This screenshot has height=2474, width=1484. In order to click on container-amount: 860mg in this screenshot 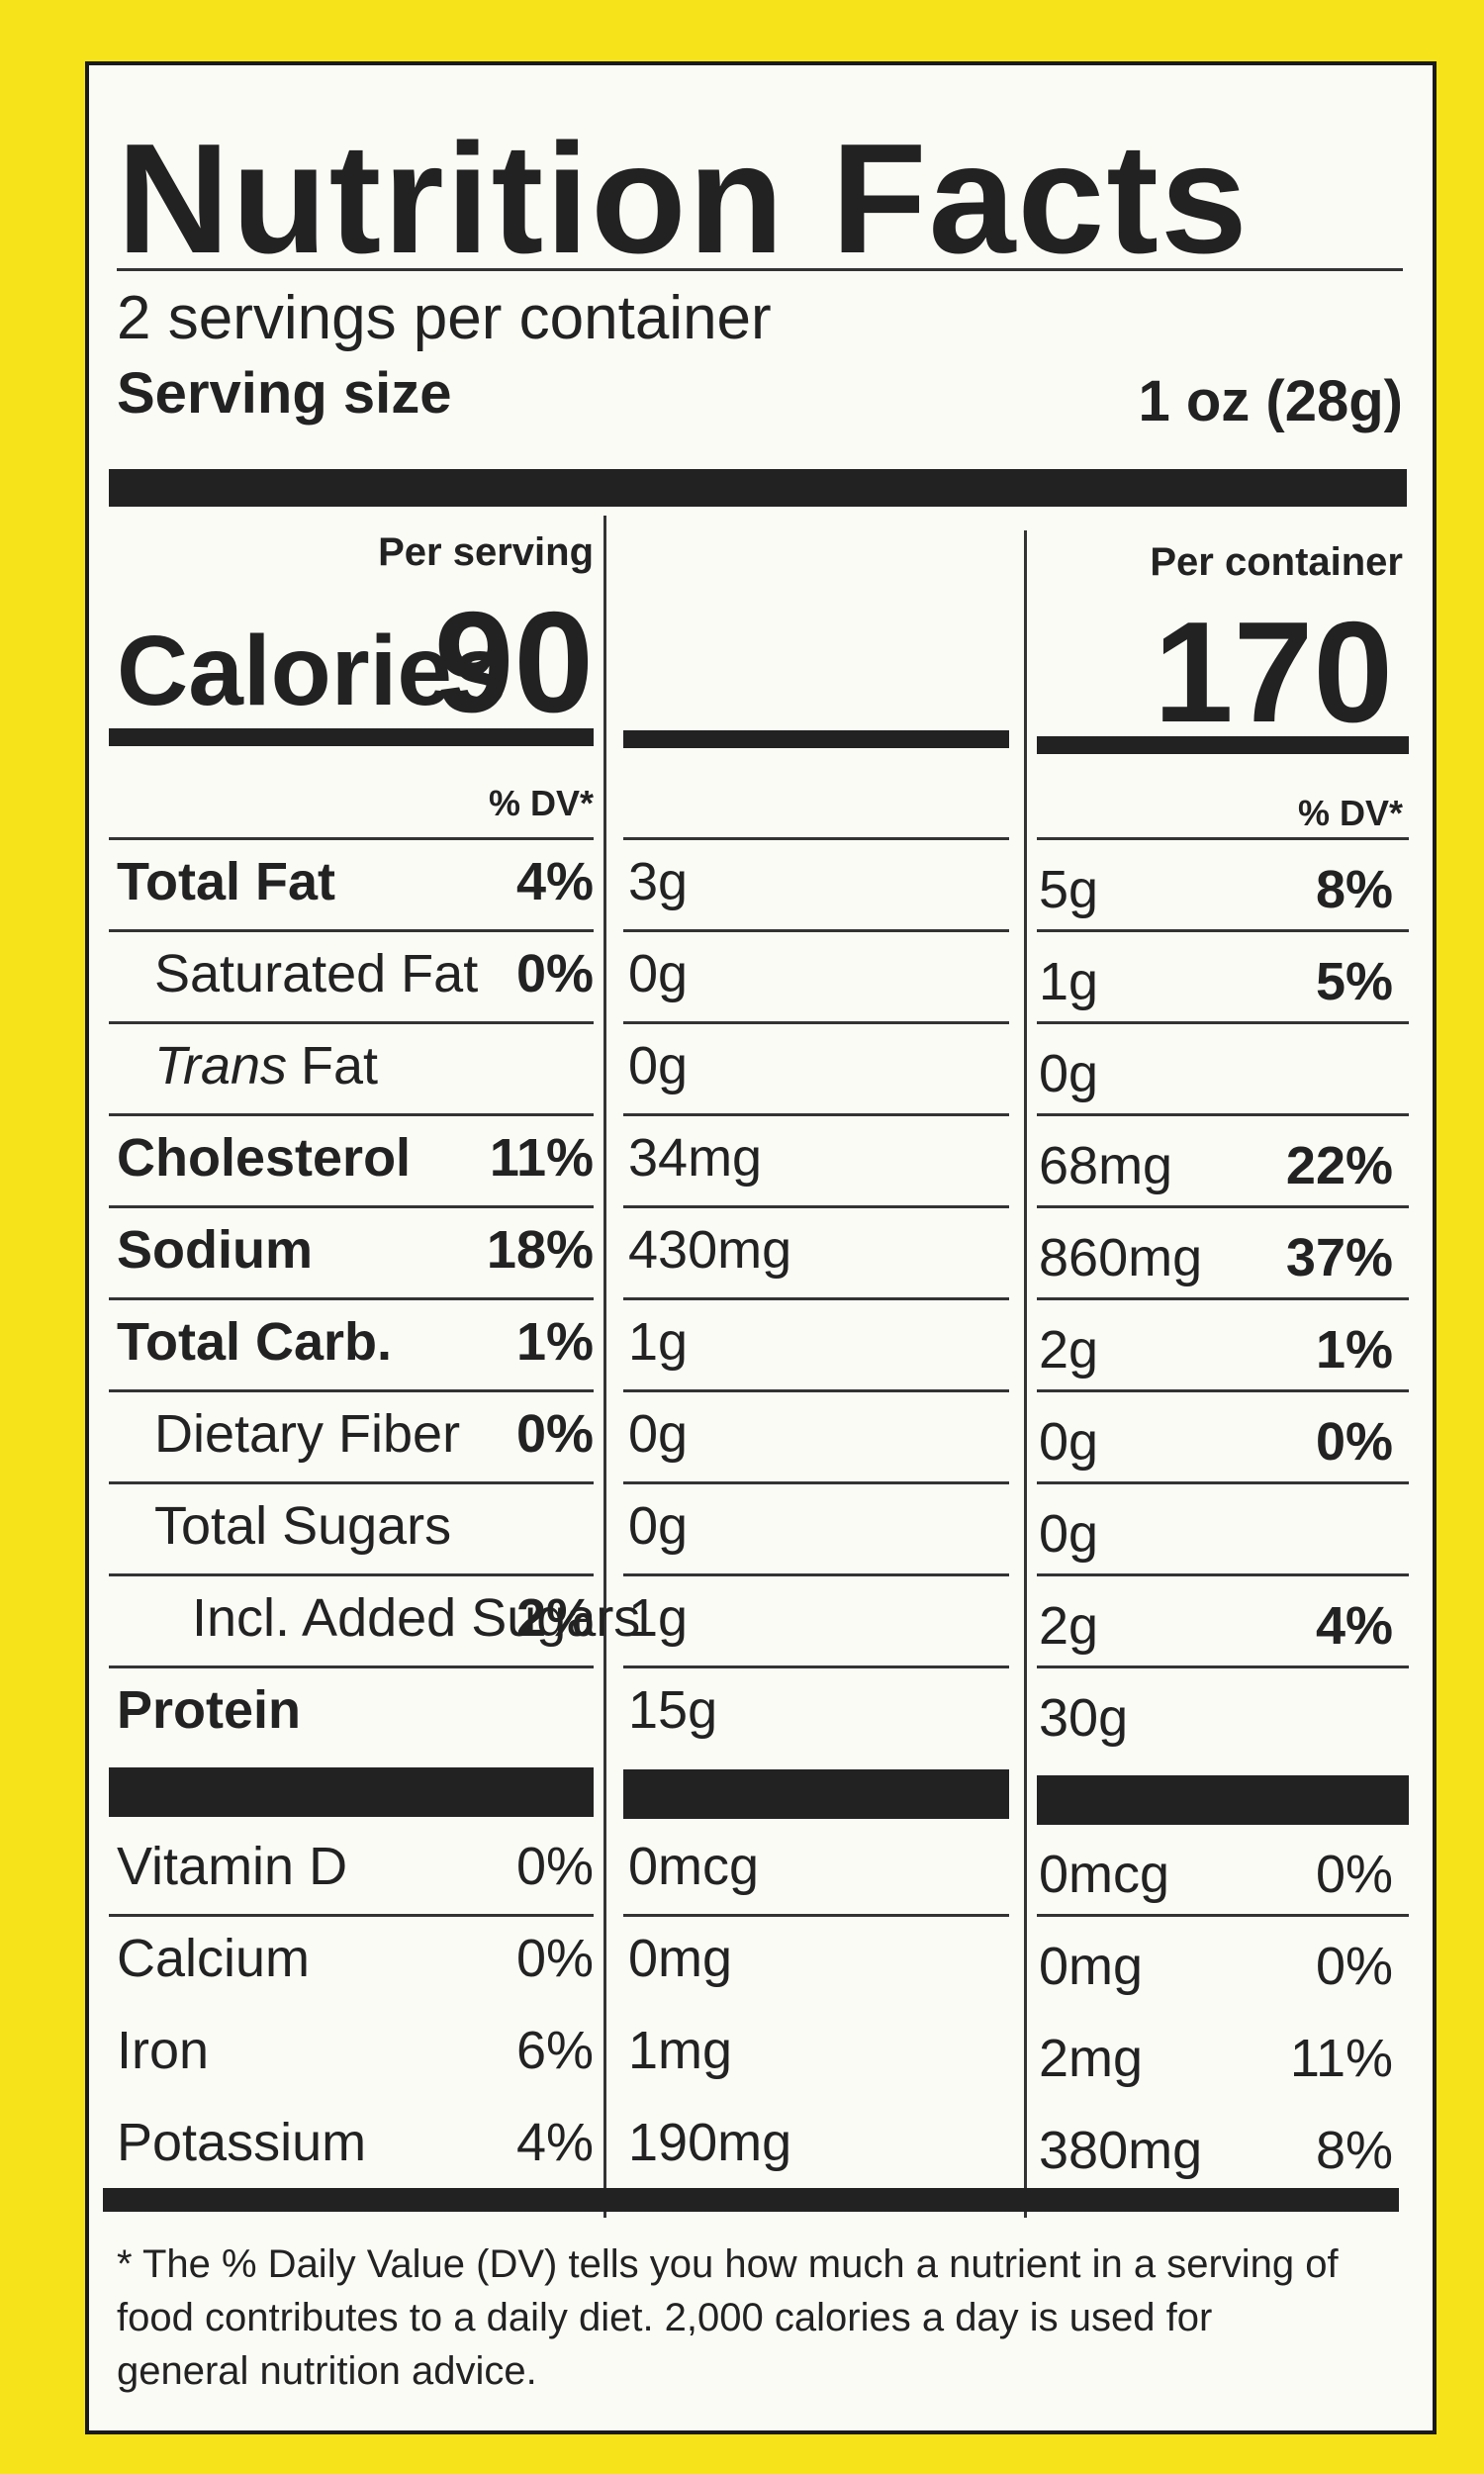, I will do `click(1121, 1257)`.